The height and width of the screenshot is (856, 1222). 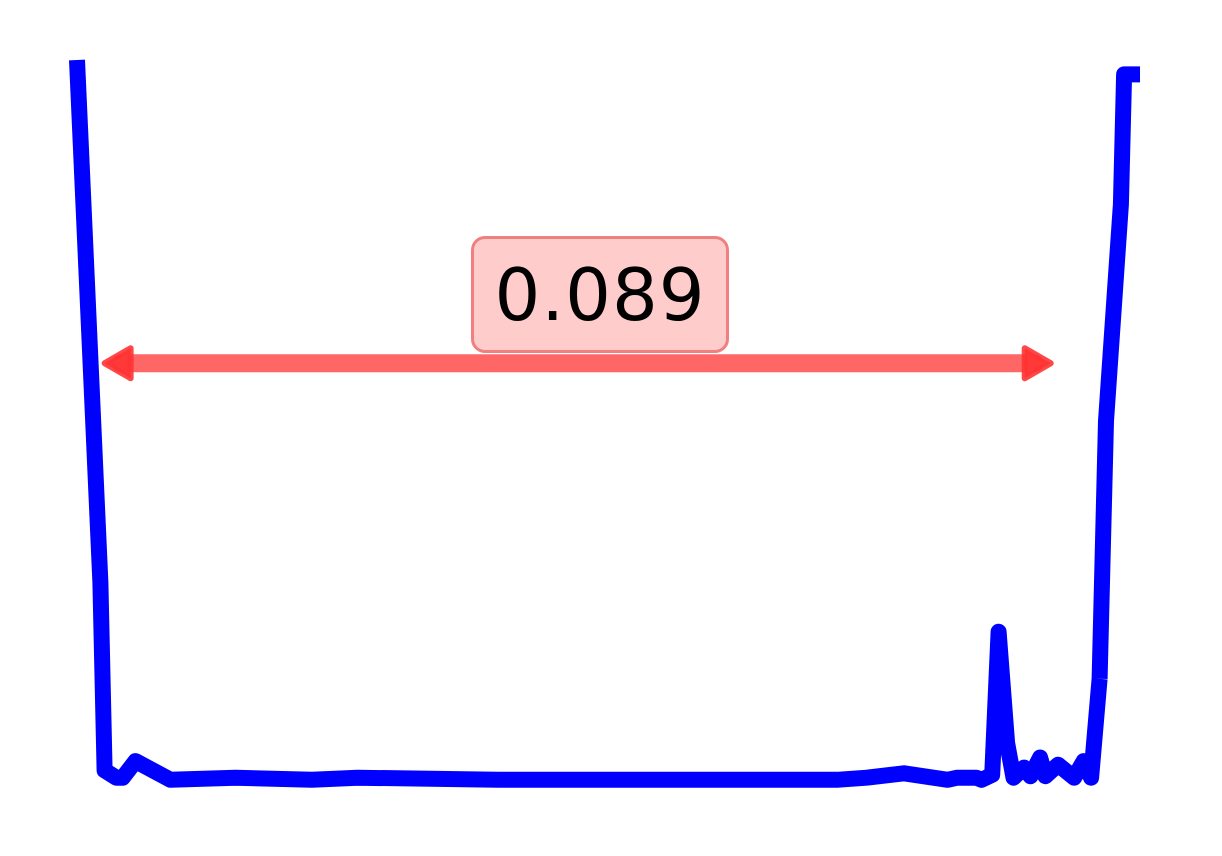 I want to click on annotation-layer, so click(x=577, y=363).